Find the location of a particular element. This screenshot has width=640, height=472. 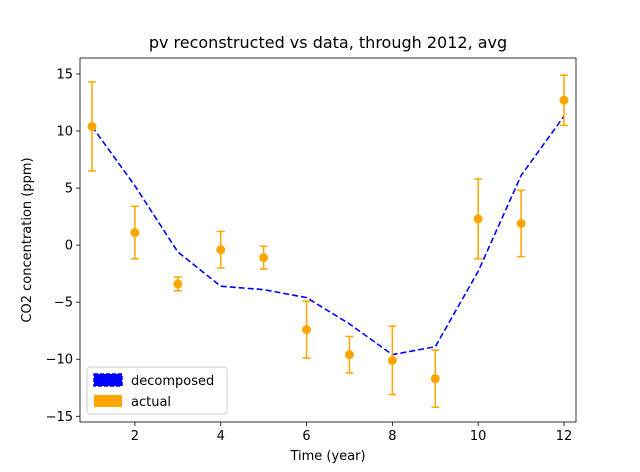

legend-label-actual: actual is located at coordinates (151, 402).